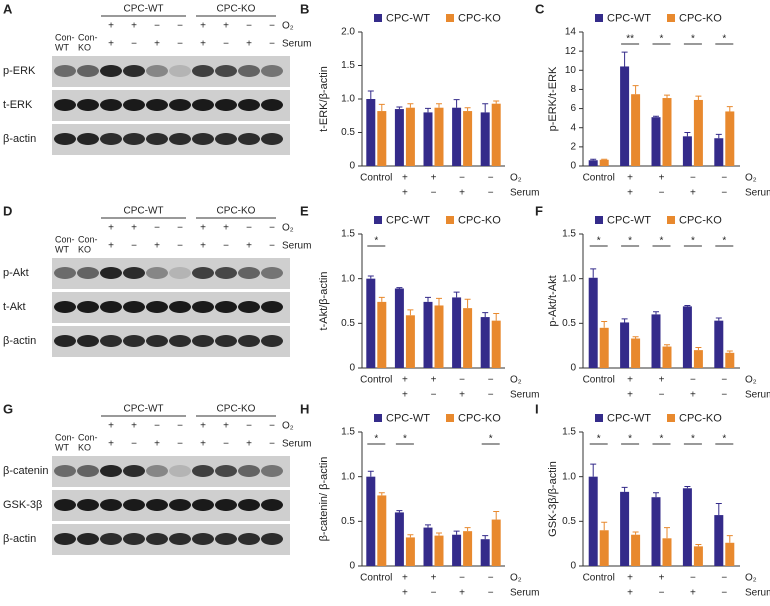 The image size is (770, 606). I want to click on legend-label: CPC-WT, so click(408, 18).